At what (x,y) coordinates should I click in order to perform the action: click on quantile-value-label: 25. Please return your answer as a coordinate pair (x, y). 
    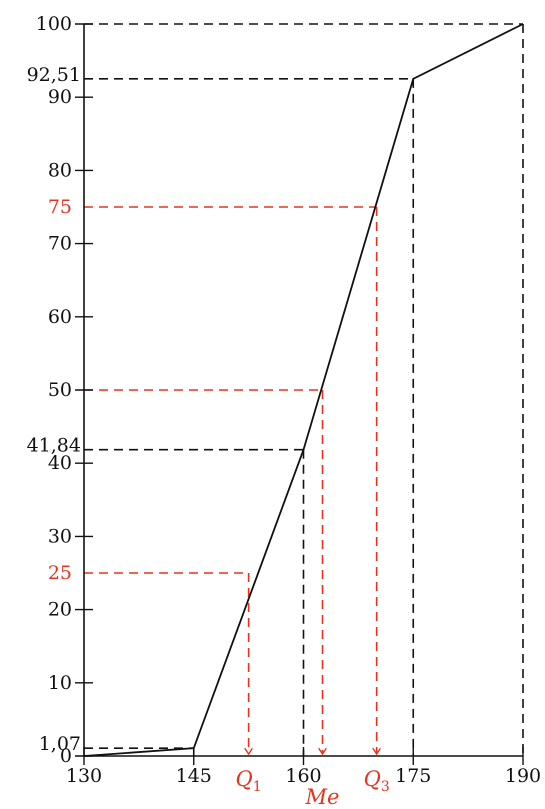
    Looking at the image, I should click on (60, 573).